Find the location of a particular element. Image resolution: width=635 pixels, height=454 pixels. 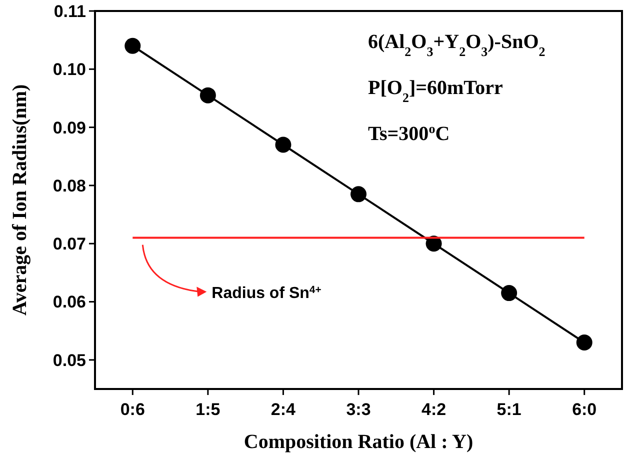

y-tick-label: 0.07 is located at coordinates (69, 244).